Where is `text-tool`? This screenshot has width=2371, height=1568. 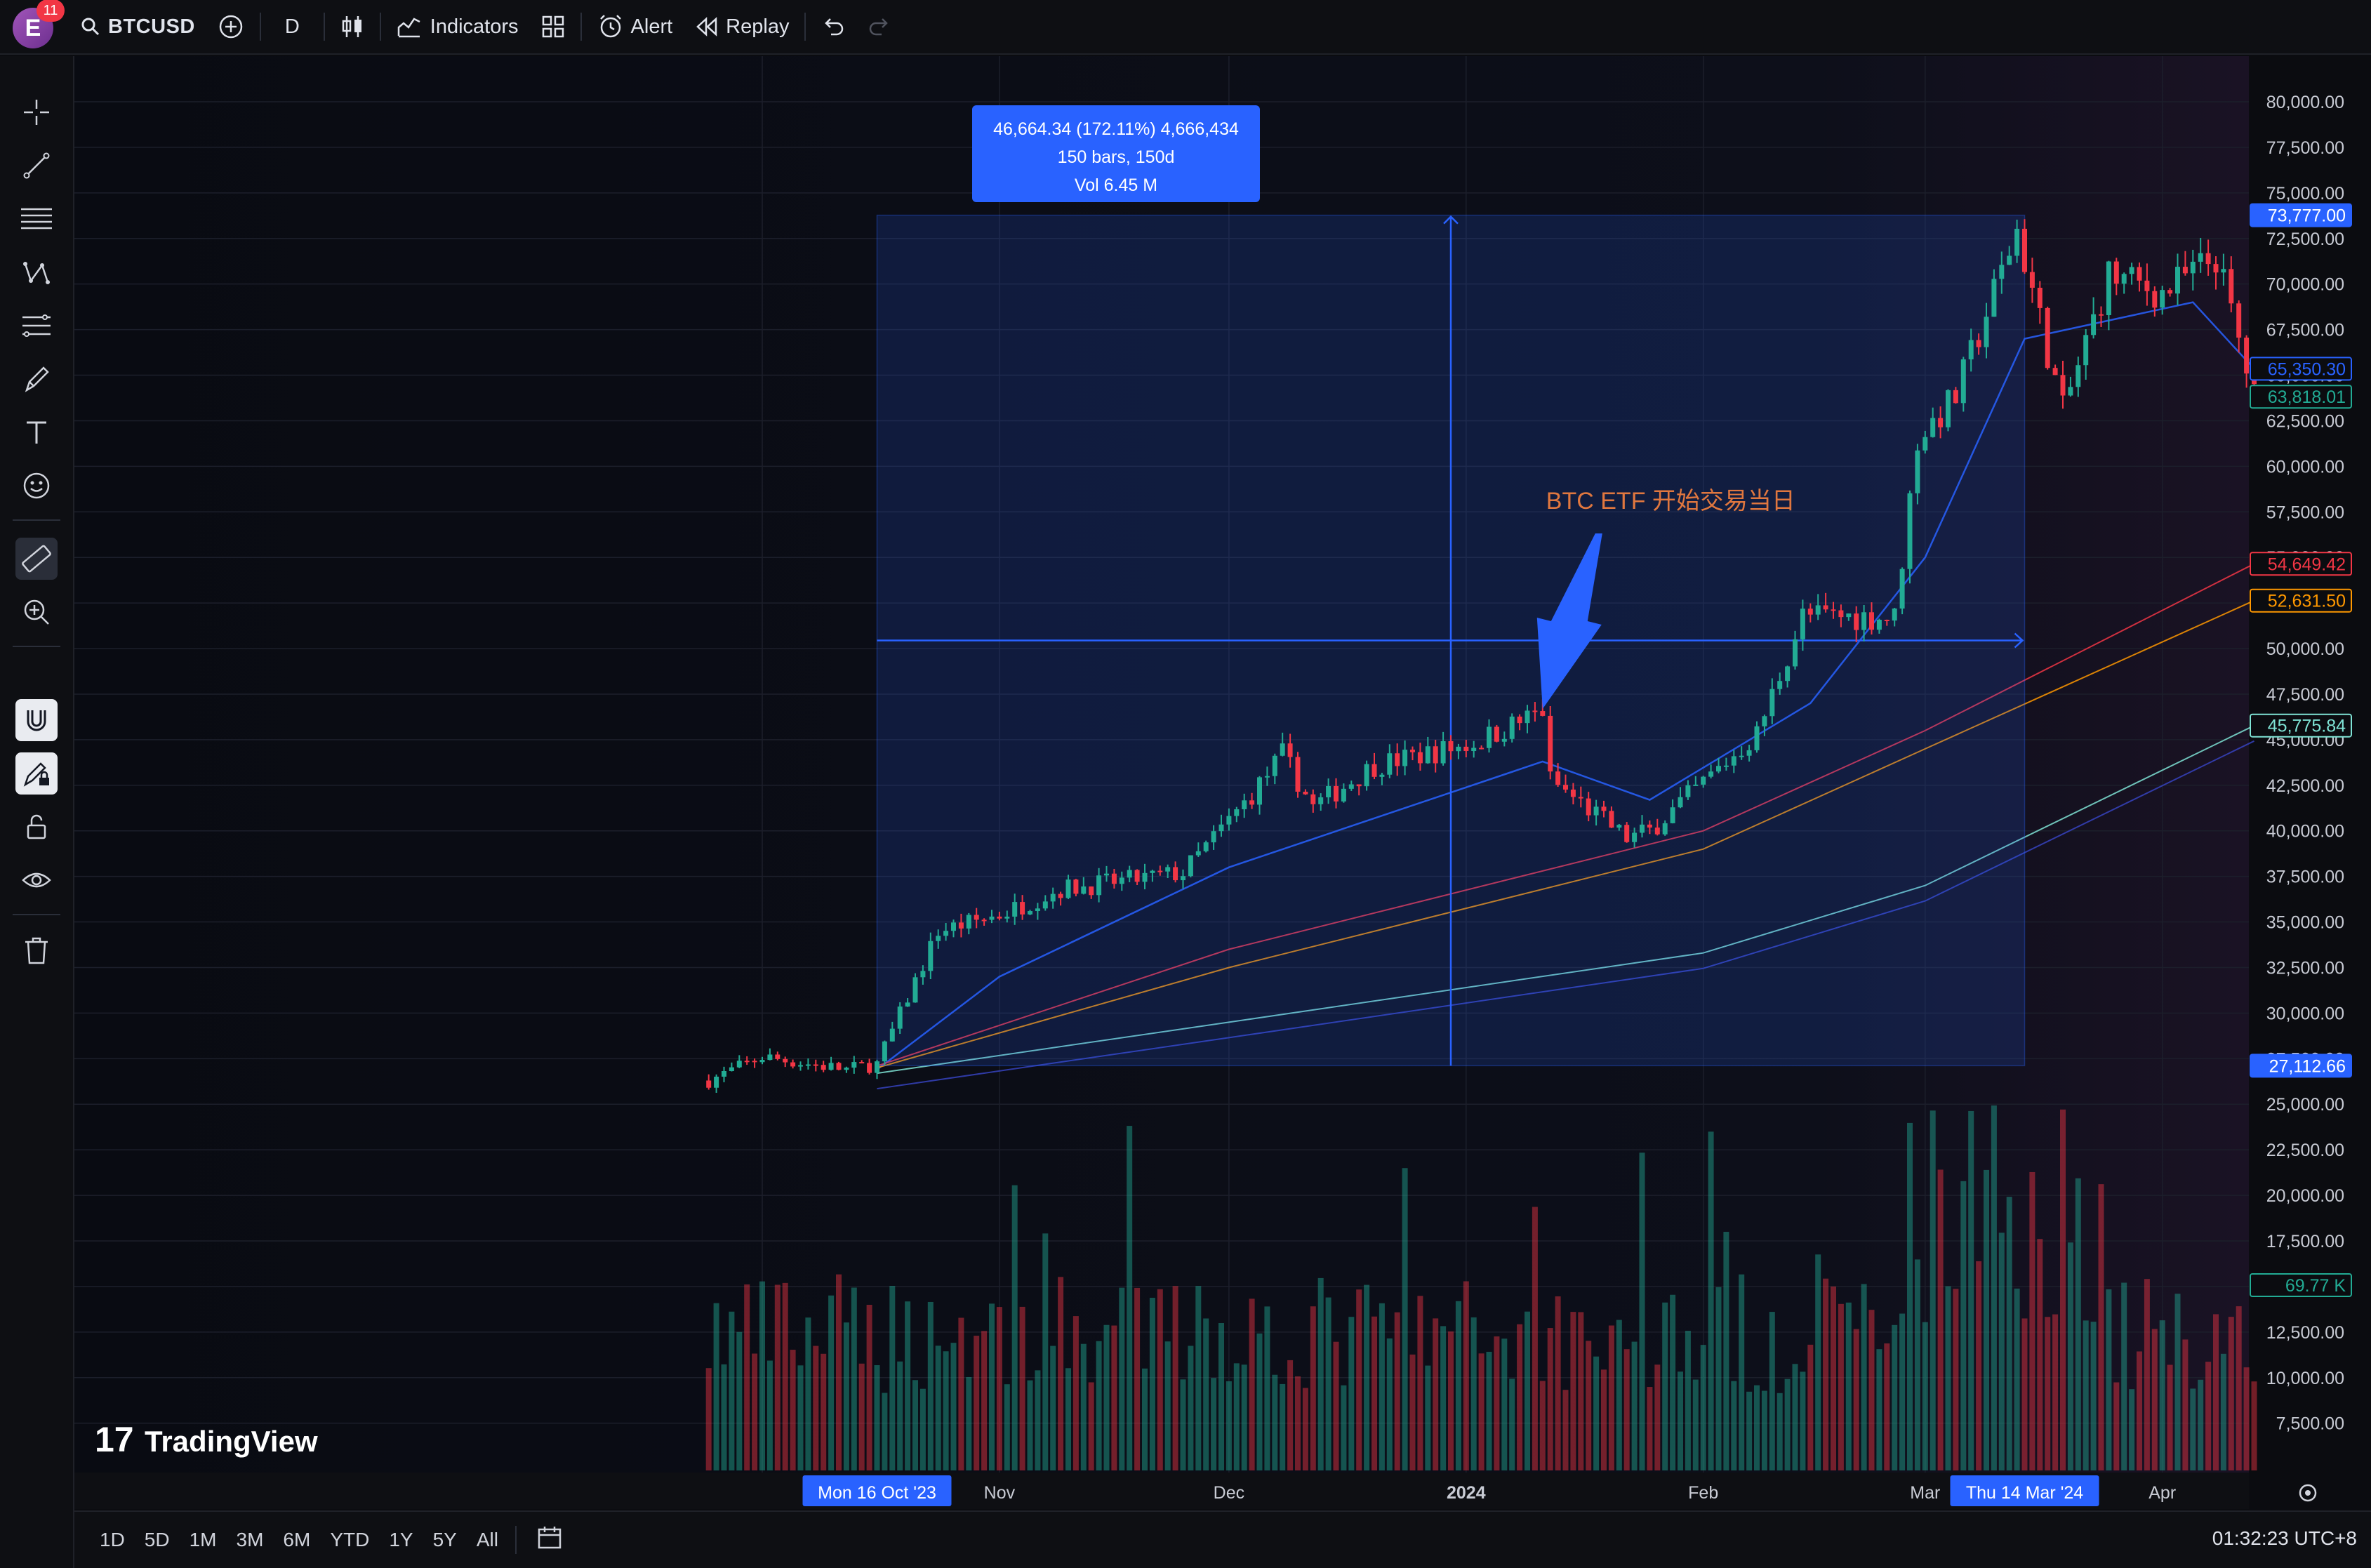
text-tool is located at coordinates (36, 432).